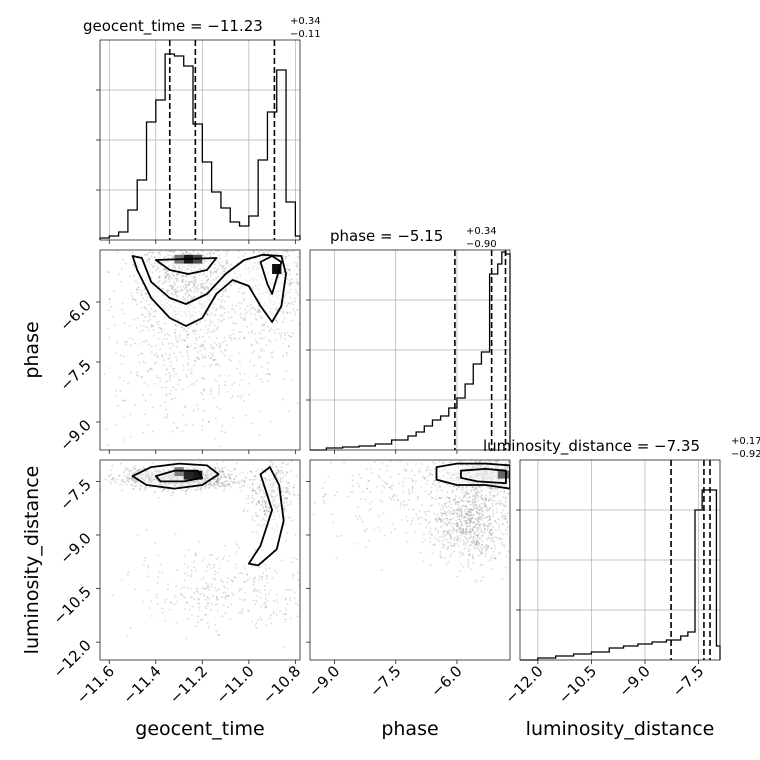  I want to click on phase_hist-step, so click(410, 351).